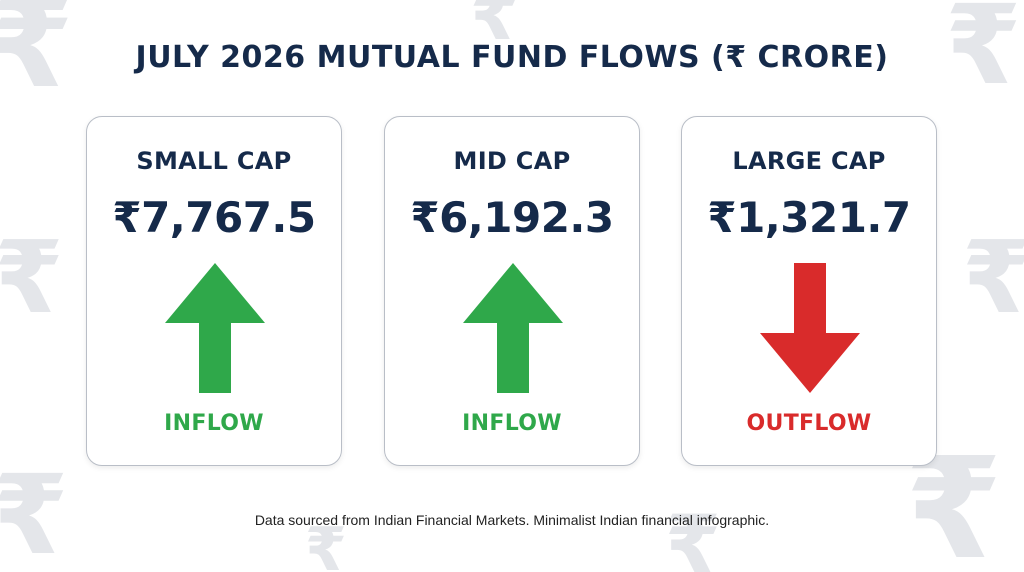 This screenshot has width=1024, height=572. I want to click on flow-amount: ₹6,192.3, so click(512, 217).